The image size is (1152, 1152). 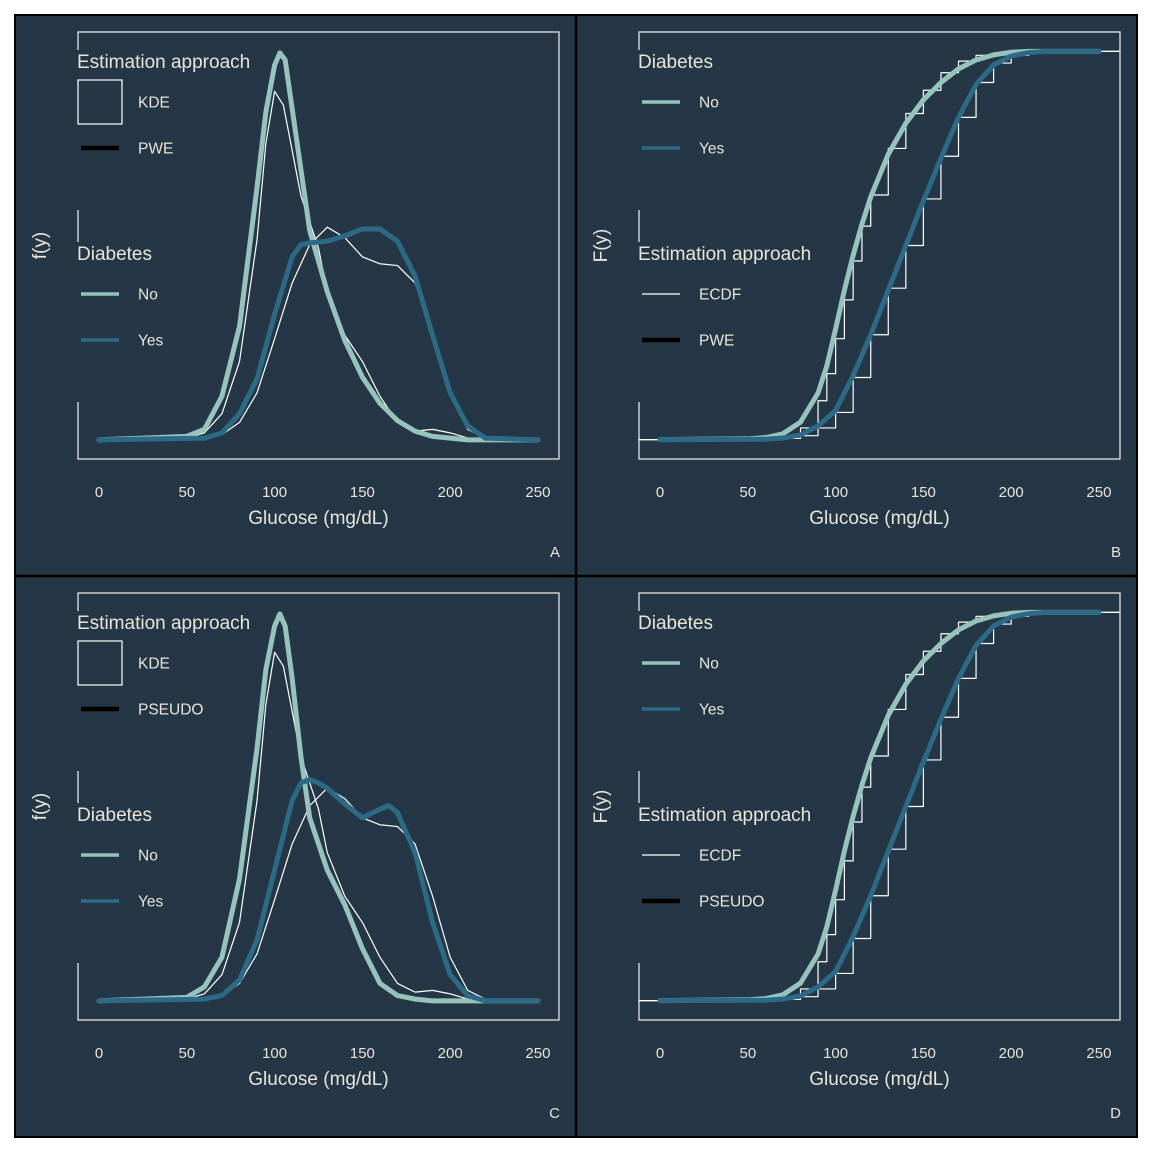 I want to click on panel-tag: B, so click(x=1116, y=552).